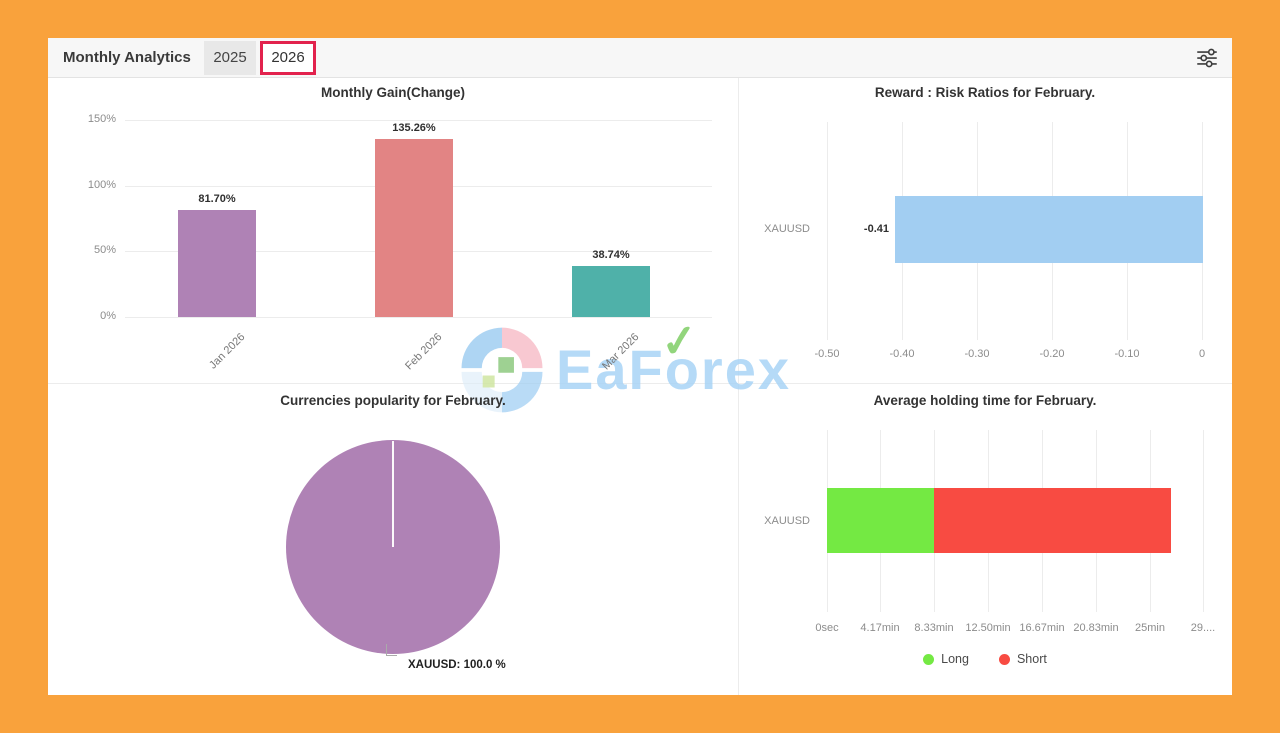  I want to click on panel-divider-vertical, so click(738, 386).